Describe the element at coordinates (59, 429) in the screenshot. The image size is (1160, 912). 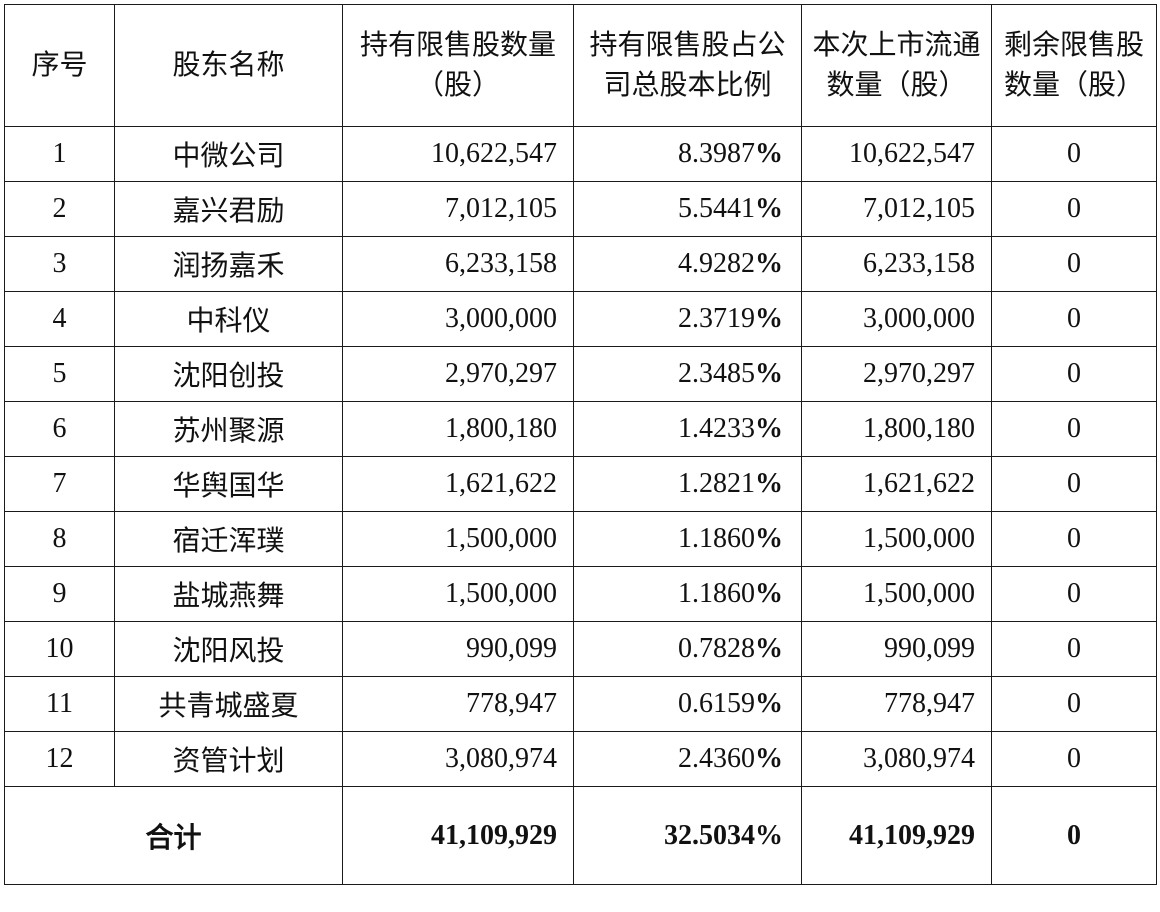
I see `row-no: 6` at that location.